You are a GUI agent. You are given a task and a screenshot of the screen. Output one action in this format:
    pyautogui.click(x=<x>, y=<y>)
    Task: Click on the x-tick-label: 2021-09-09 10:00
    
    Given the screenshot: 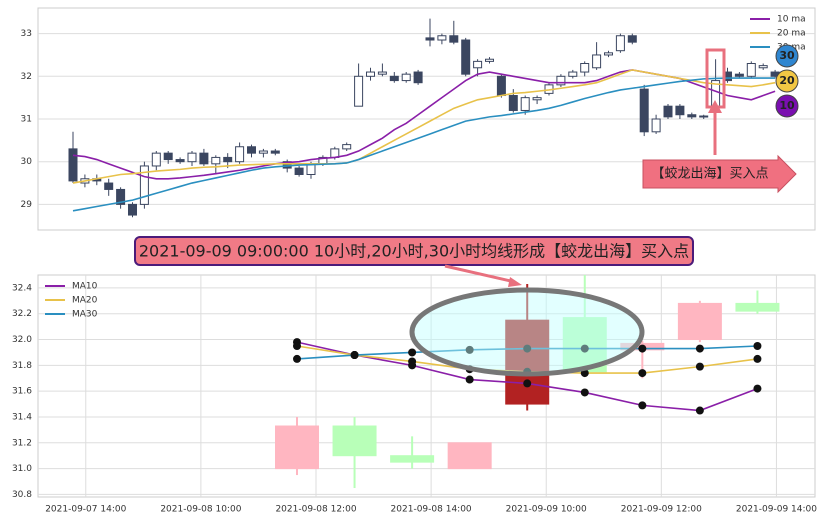 What is the action you would take?
    pyautogui.click(x=546, y=510)
    